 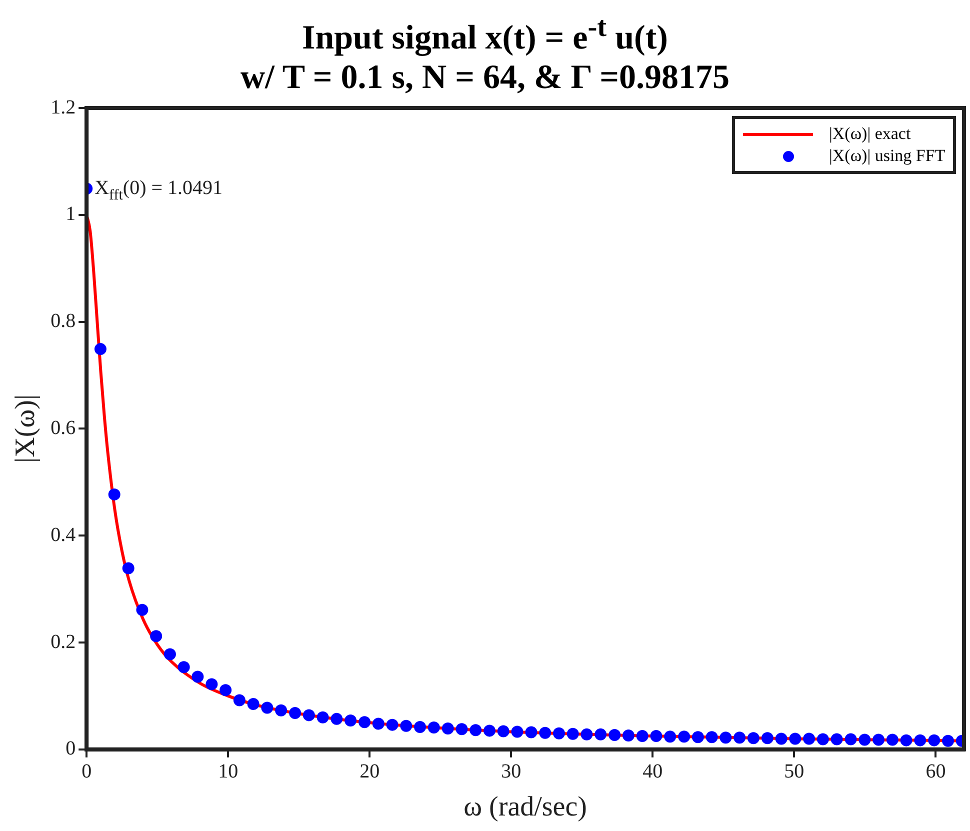 What do you see at coordinates (794, 771) in the screenshot?
I see `x-tick-label: 50` at bounding box center [794, 771].